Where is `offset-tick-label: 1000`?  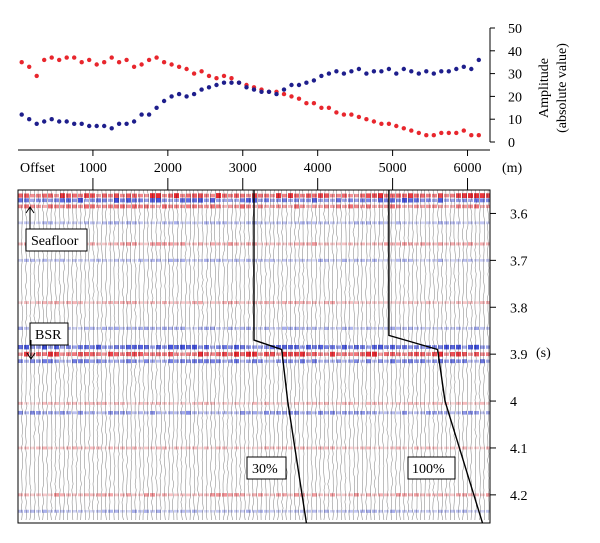
offset-tick-label: 1000 is located at coordinates (93, 168).